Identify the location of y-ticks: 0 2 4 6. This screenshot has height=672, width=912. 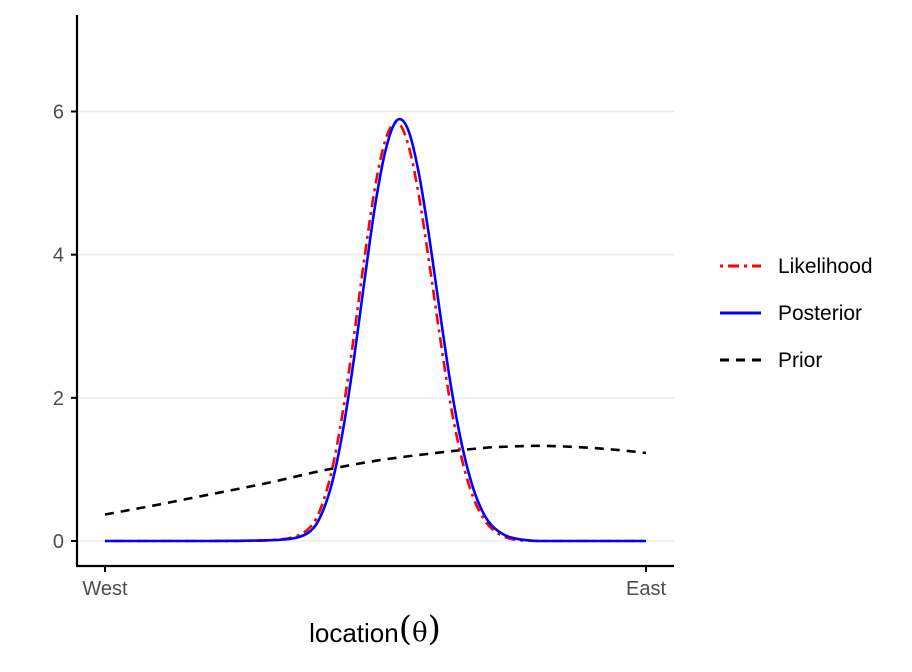
(65, 327).